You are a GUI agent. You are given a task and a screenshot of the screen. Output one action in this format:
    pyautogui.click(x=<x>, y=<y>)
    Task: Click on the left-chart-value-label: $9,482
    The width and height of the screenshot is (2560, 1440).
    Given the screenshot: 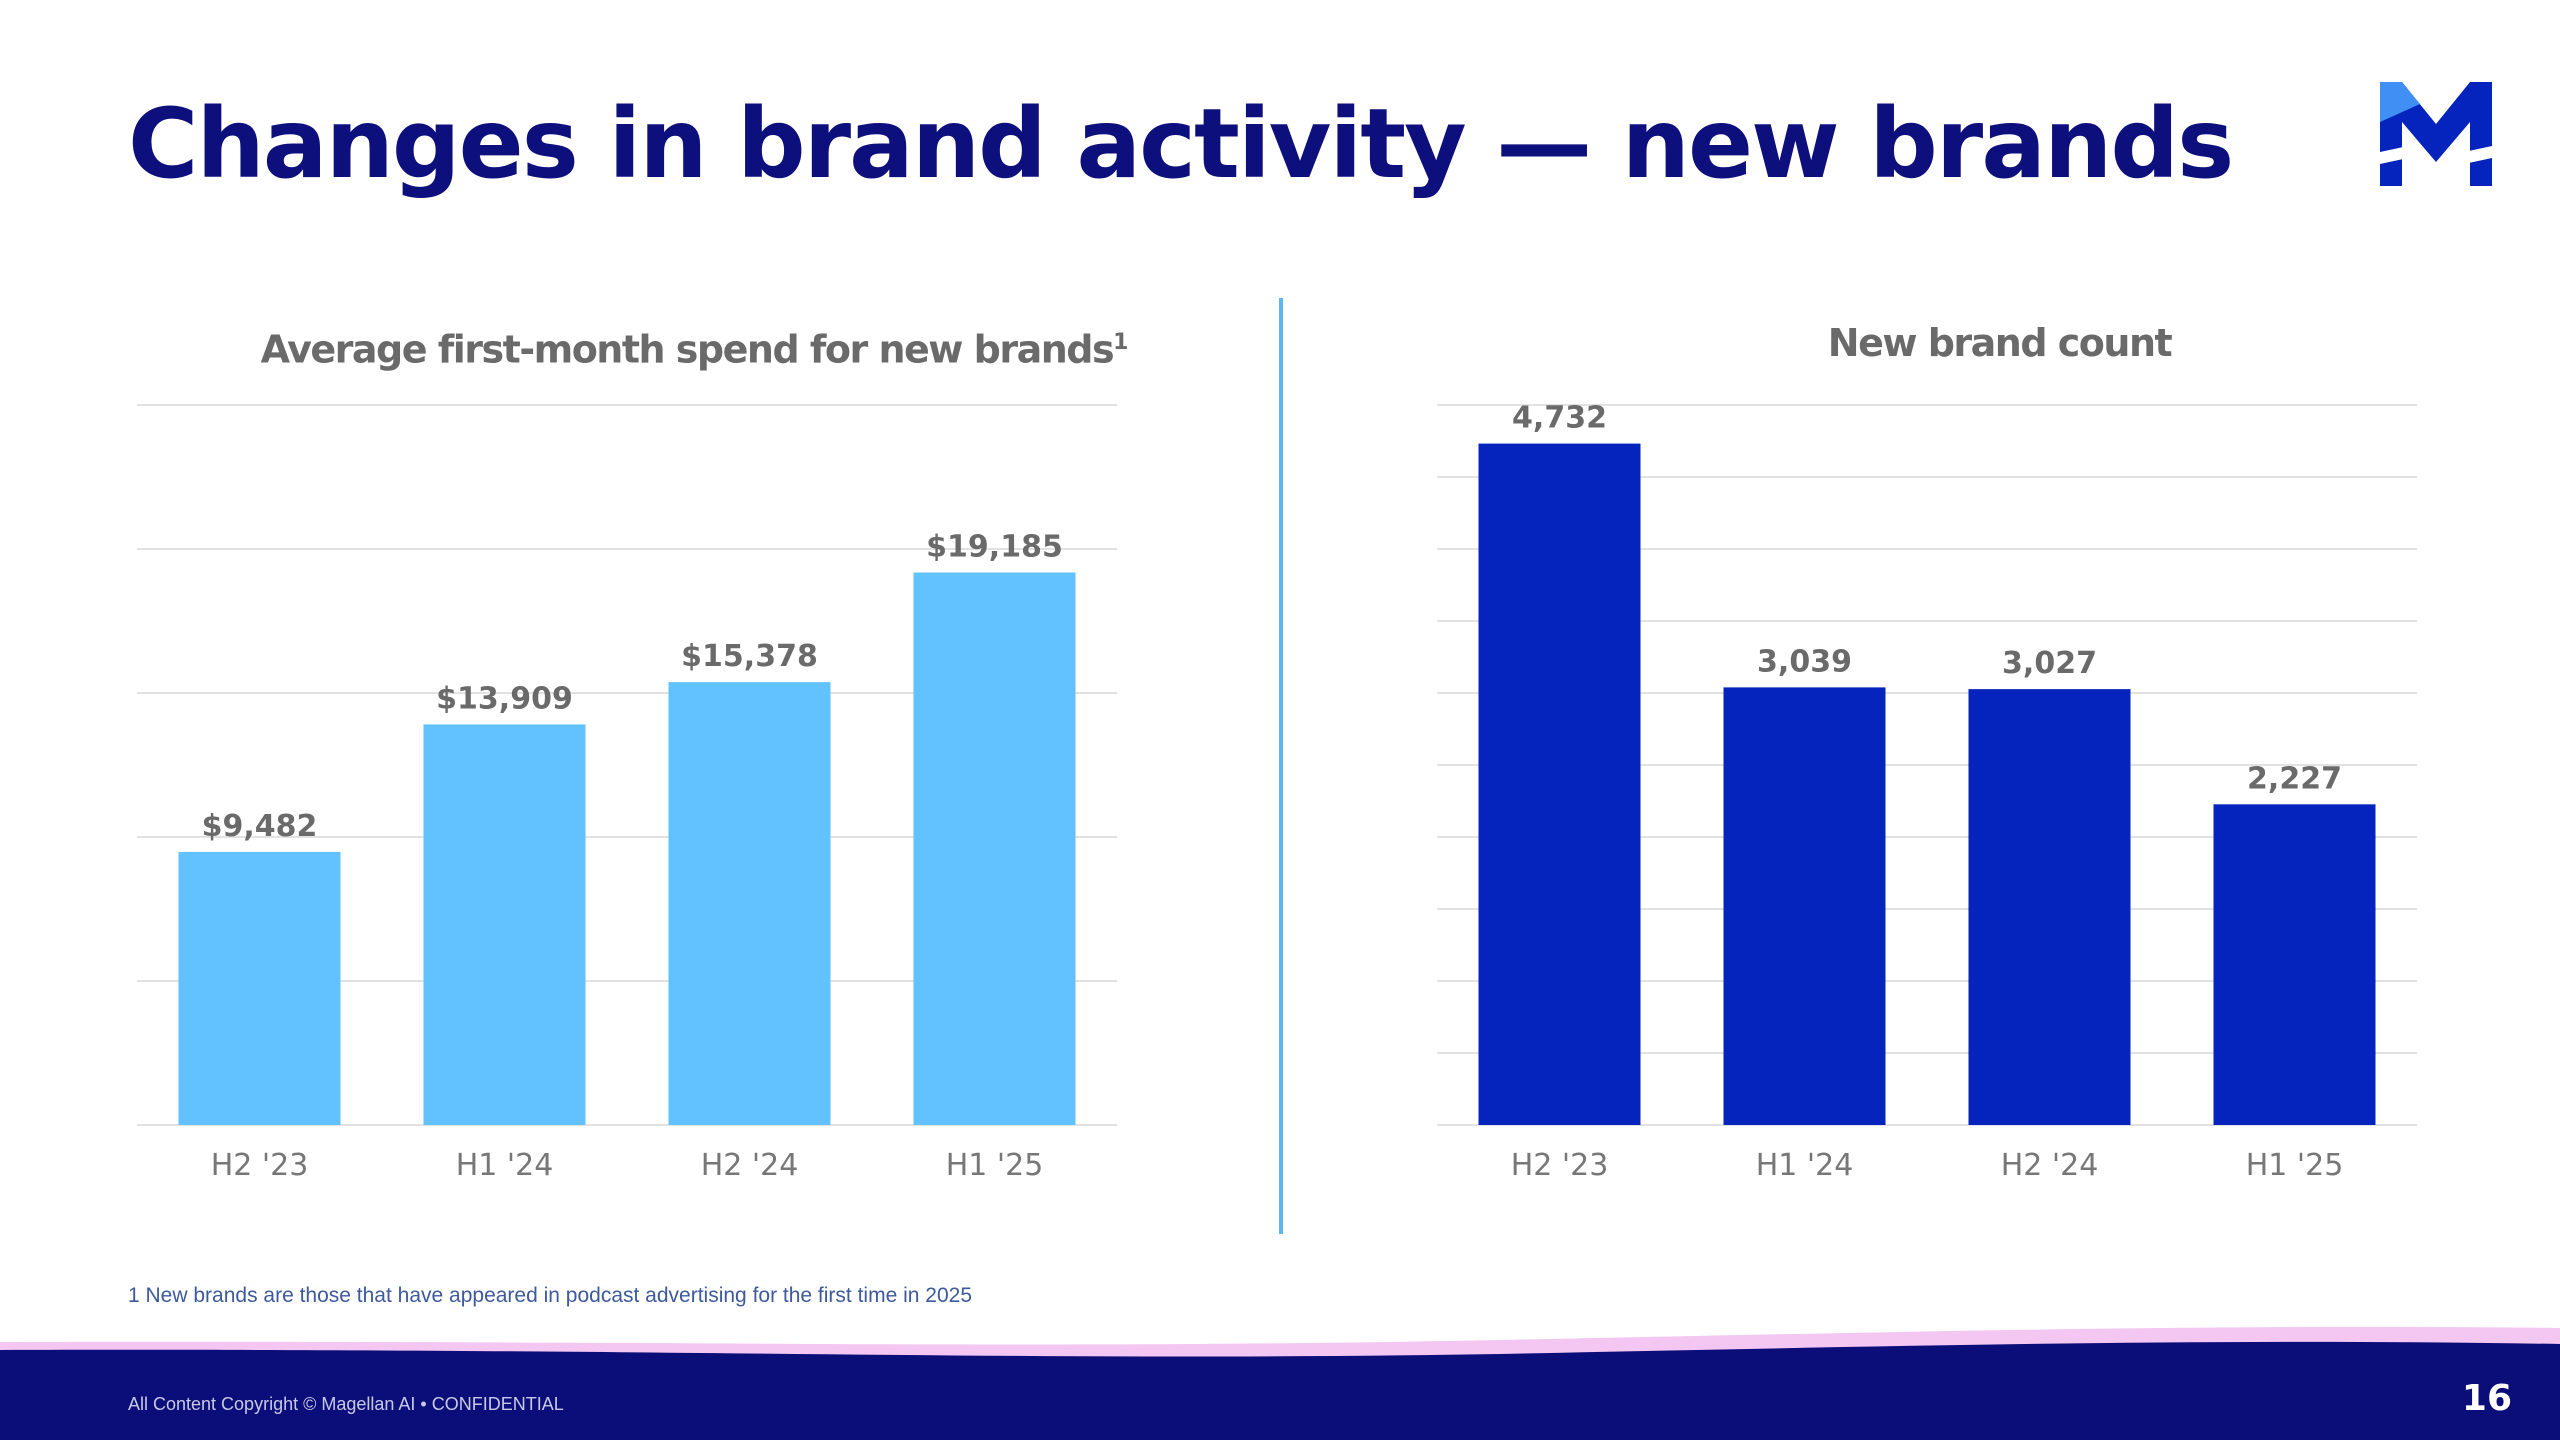 What is the action you would take?
    pyautogui.click(x=260, y=826)
    